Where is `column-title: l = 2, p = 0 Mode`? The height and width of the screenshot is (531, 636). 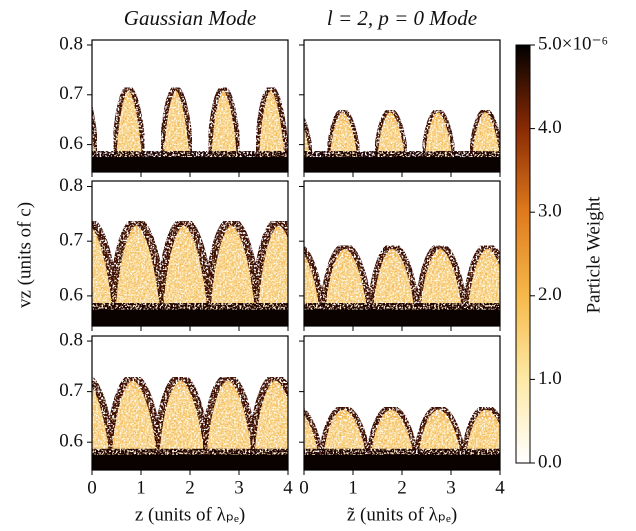 column-title: l = 2, p = 0 Mode is located at coordinates (402, 18).